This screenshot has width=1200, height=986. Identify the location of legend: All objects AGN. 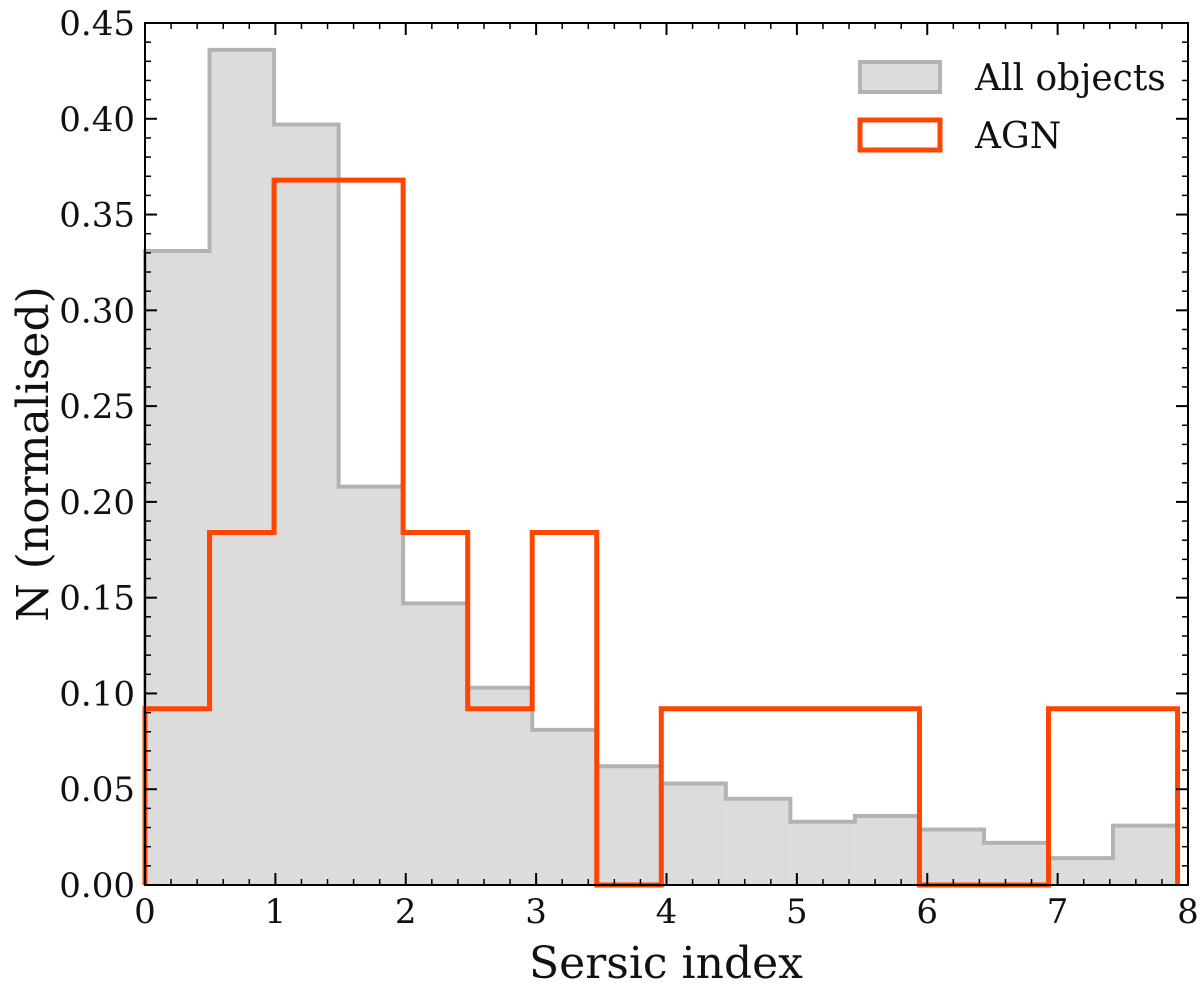
(1011, 107).